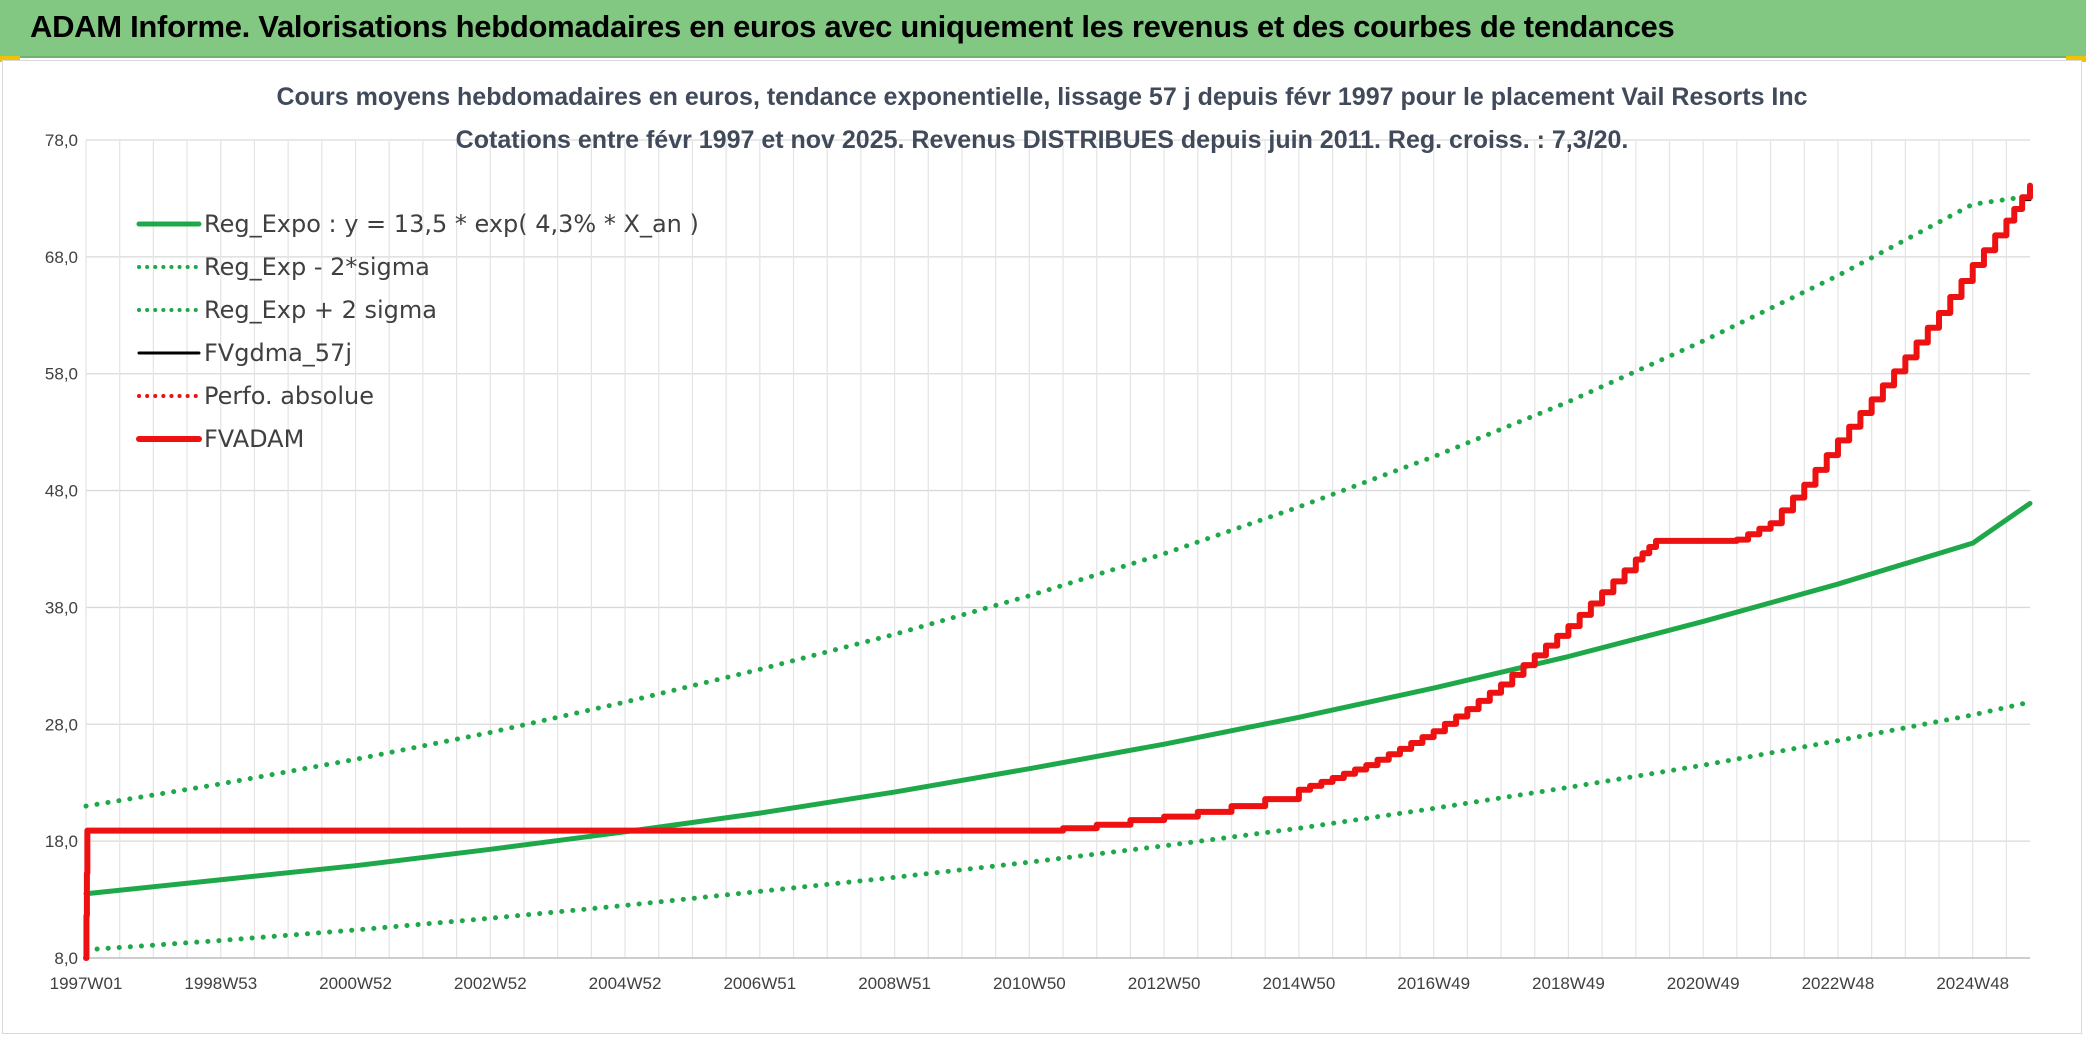 The height and width of the screenshot is (1037, 2086). I want to click on x-tick-label: 2024W48, so click(1972, 983).